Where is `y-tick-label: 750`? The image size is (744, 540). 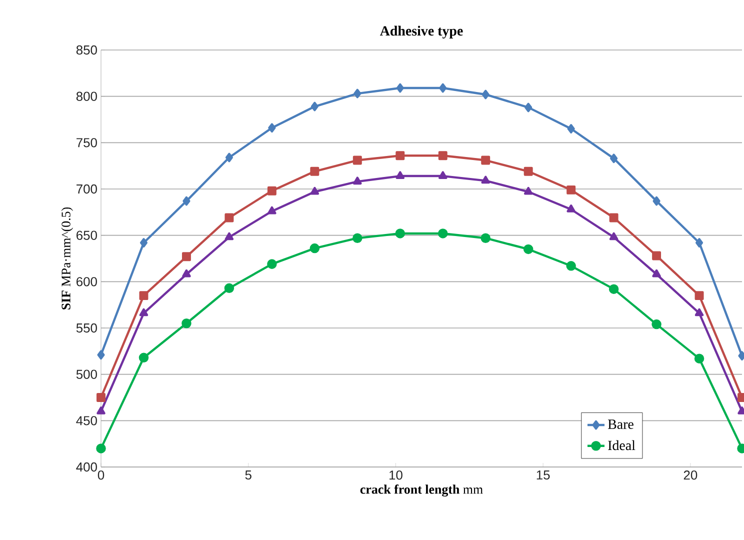 y-tick-label: 750 is located at coordinates (86, 143).